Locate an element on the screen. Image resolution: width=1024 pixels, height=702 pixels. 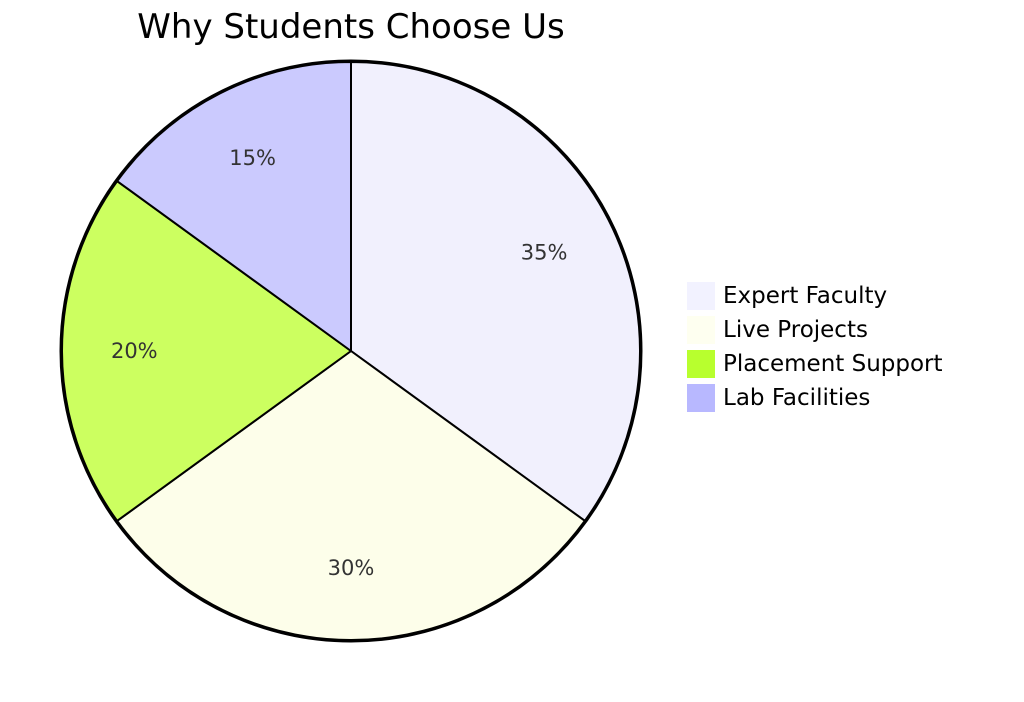
legend-label-placement-support: Placement Support is located at coordinates (833, 364).